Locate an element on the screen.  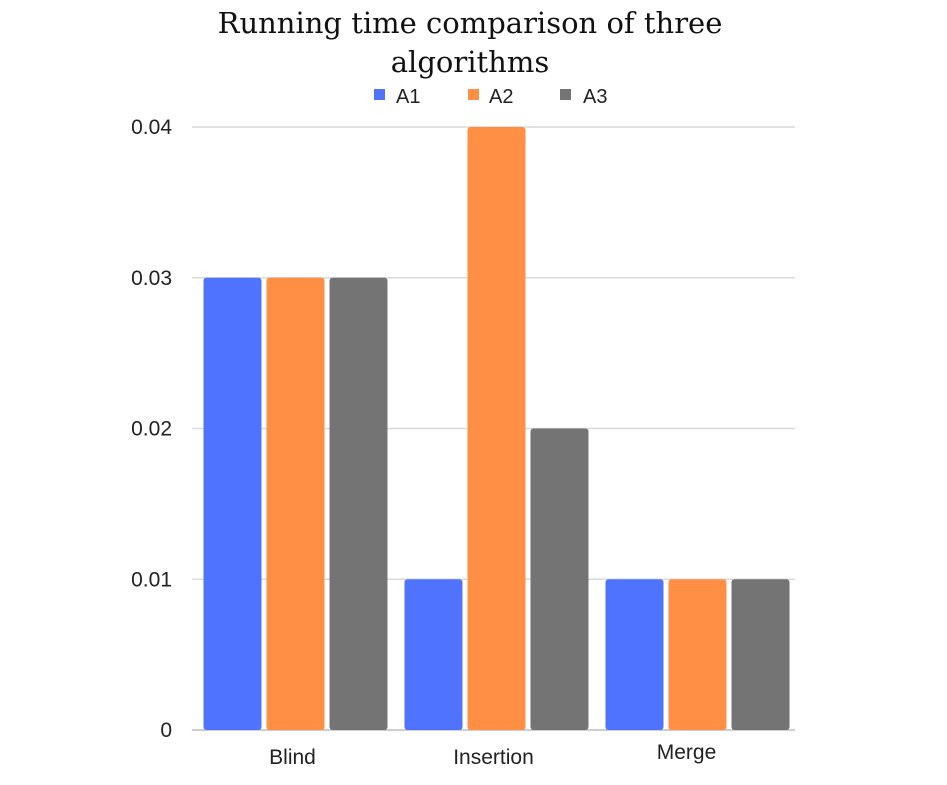
legend-label-a3: A3 is located at coordinates (595, 97).